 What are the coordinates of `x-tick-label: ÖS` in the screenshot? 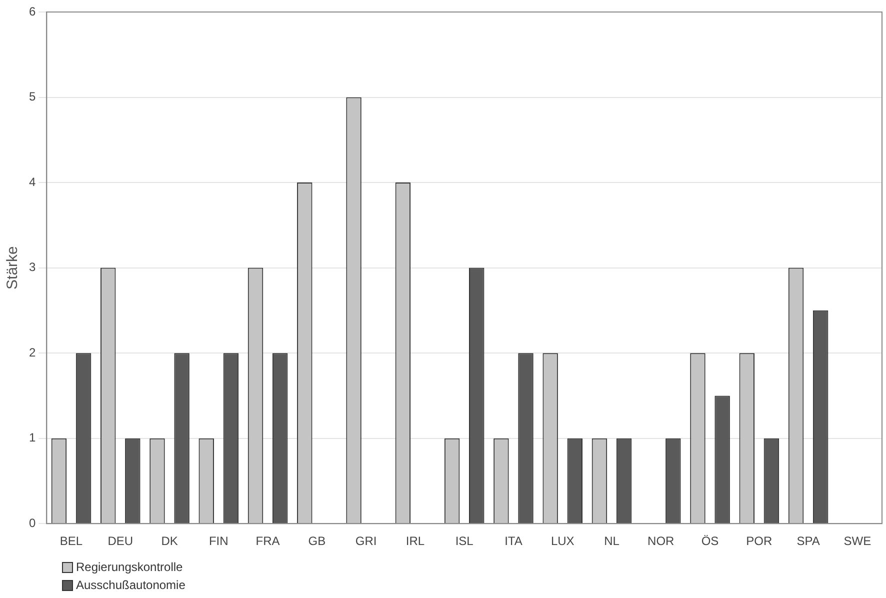 It's located at (710, 541).